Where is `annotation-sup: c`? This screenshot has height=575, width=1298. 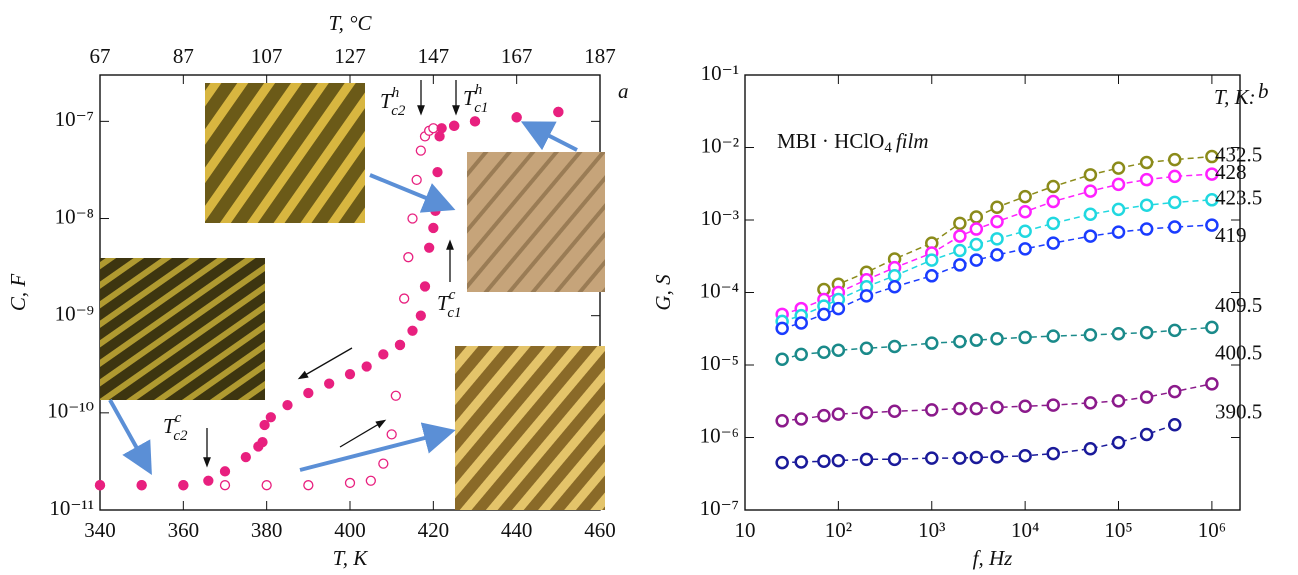 annotation-sup: c is located at coordinates (452, 295).